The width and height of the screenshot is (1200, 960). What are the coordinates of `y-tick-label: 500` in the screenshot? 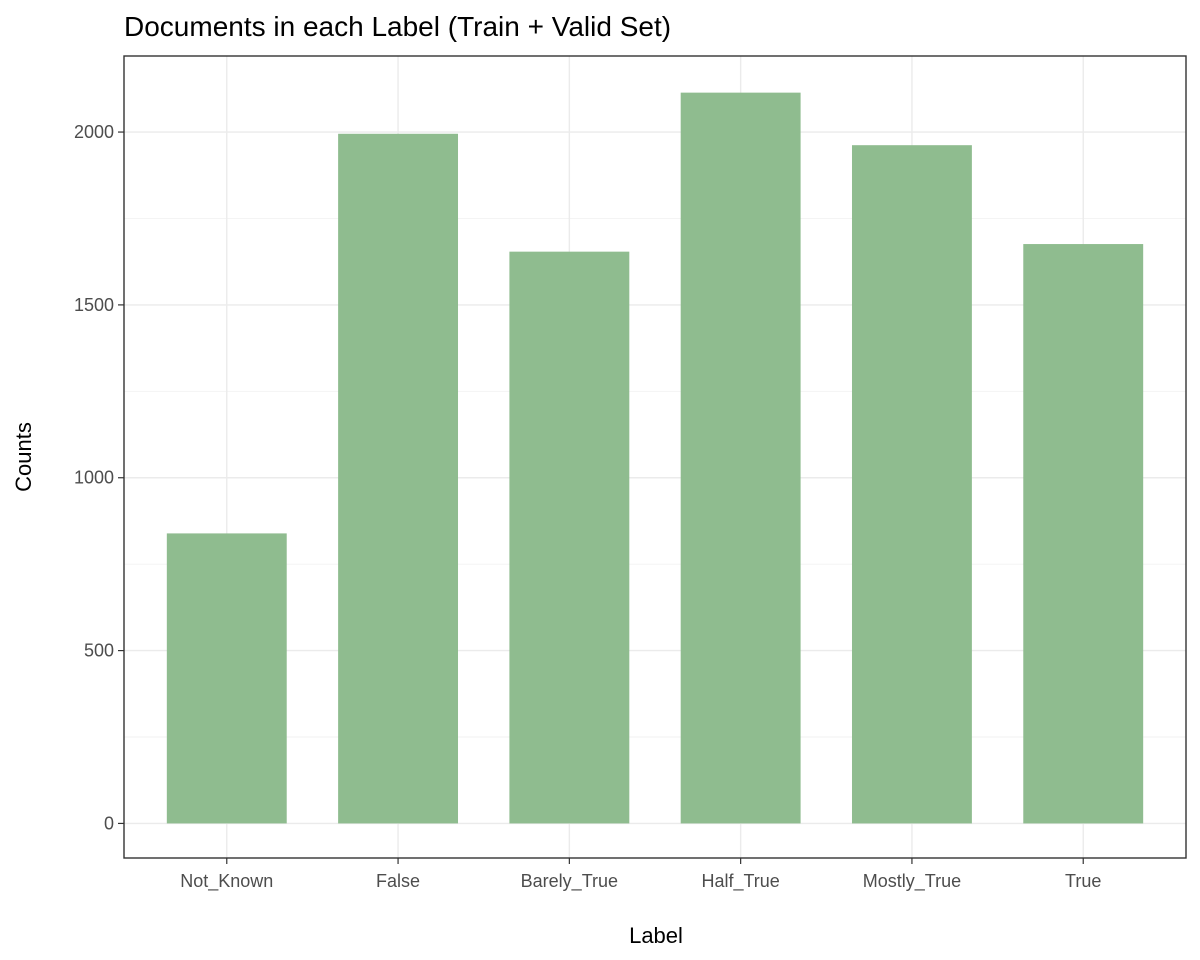 It's located at (99, 651).